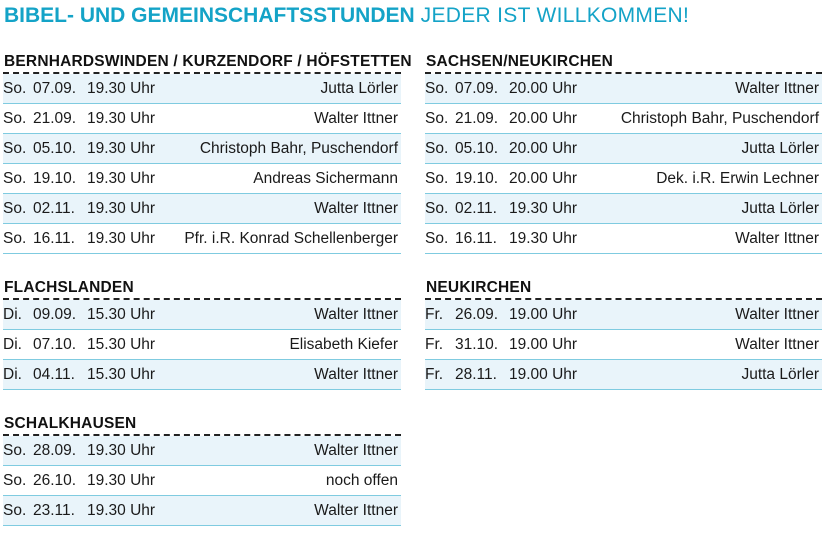  I want to click on date: 04.11., so click(54, 374).